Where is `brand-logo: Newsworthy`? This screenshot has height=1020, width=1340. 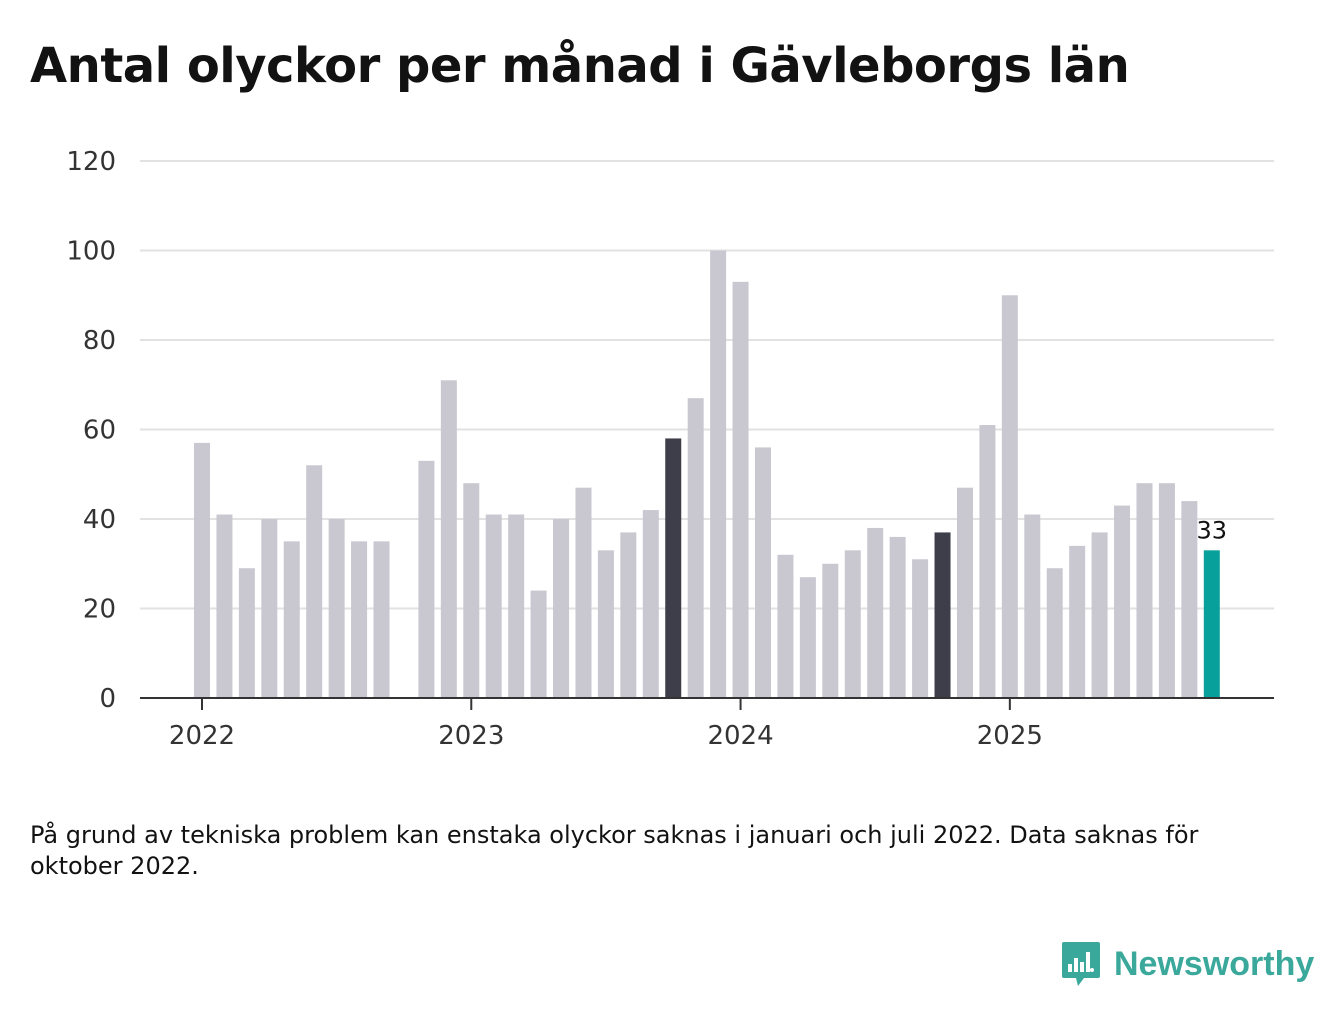
brand-logo: Newsworthy is located at coordinates (1187, 964).